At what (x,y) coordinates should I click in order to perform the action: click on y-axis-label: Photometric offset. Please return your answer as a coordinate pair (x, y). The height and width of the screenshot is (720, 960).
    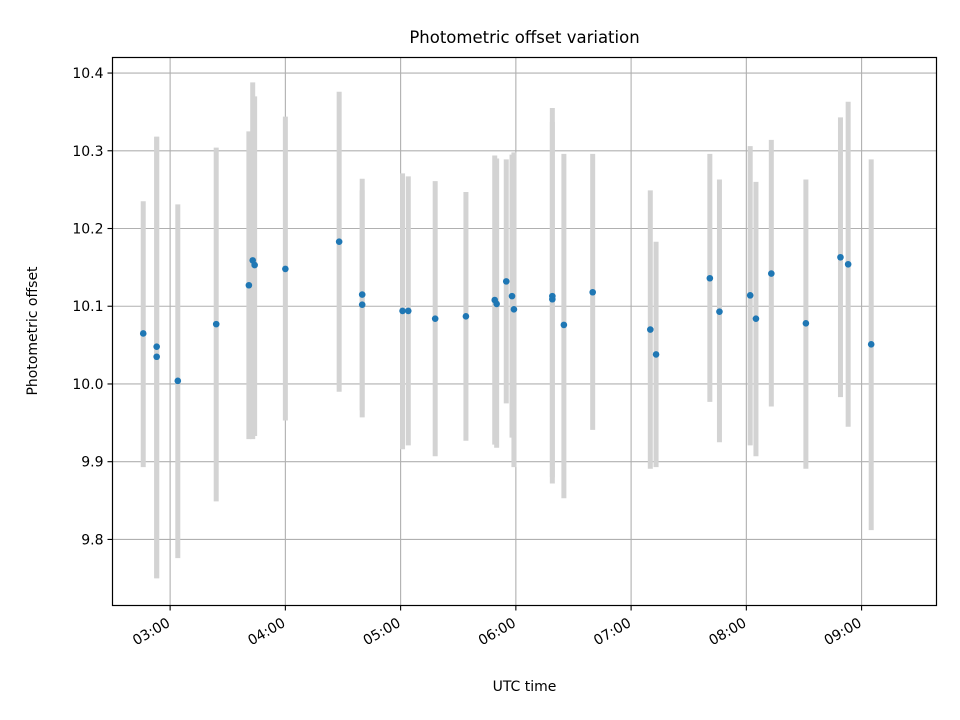
    Looking at the image, I should click on (33, 331).